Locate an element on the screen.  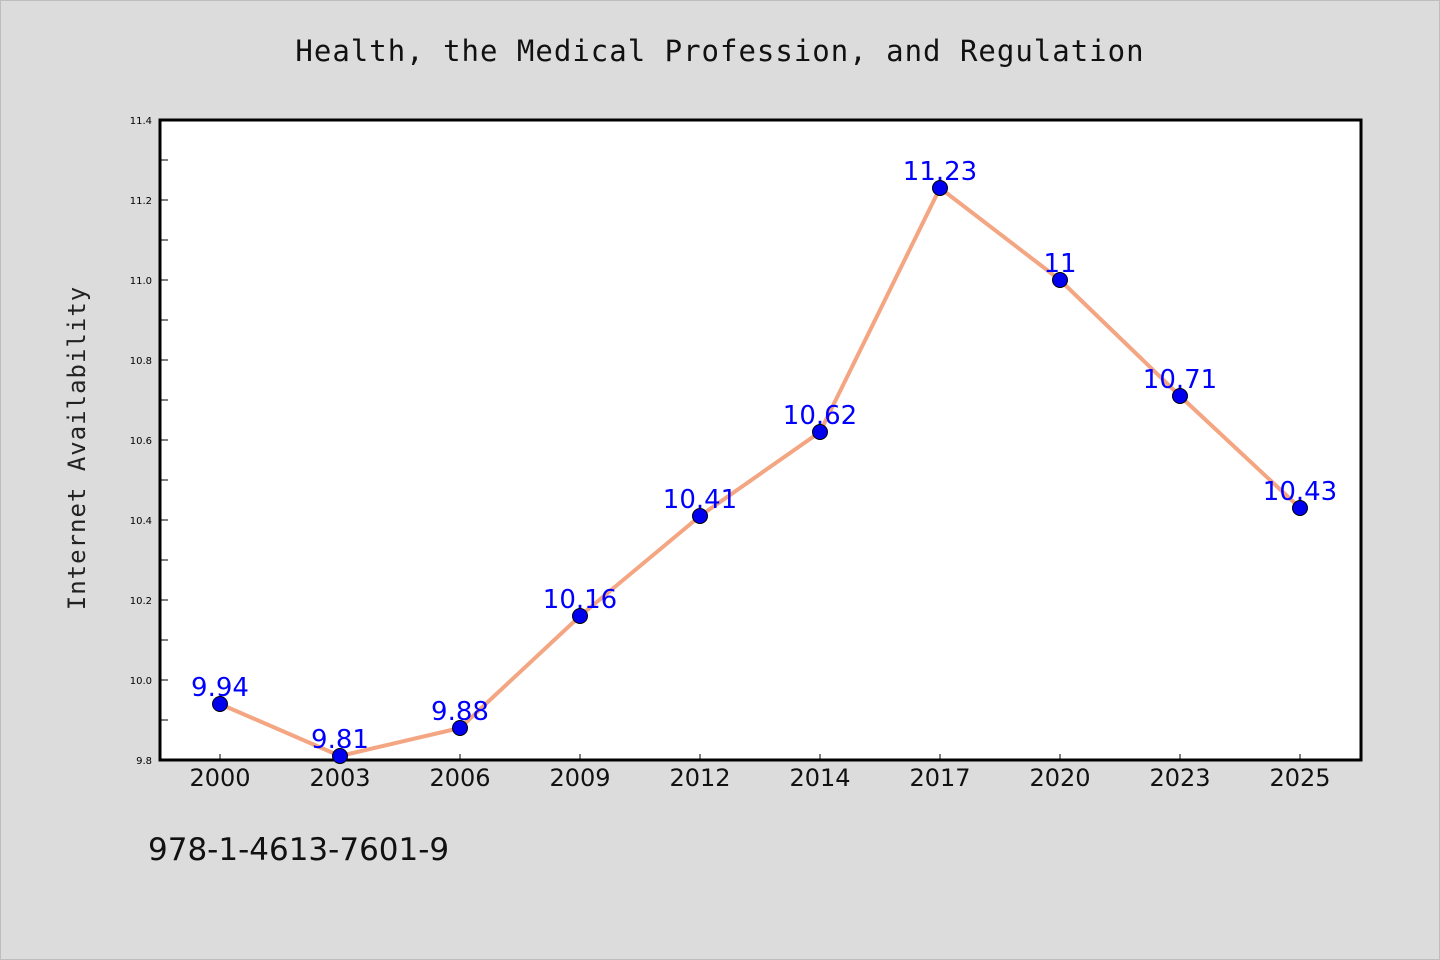
x-tick-label: 2012 is located at coordinates (699, 778).